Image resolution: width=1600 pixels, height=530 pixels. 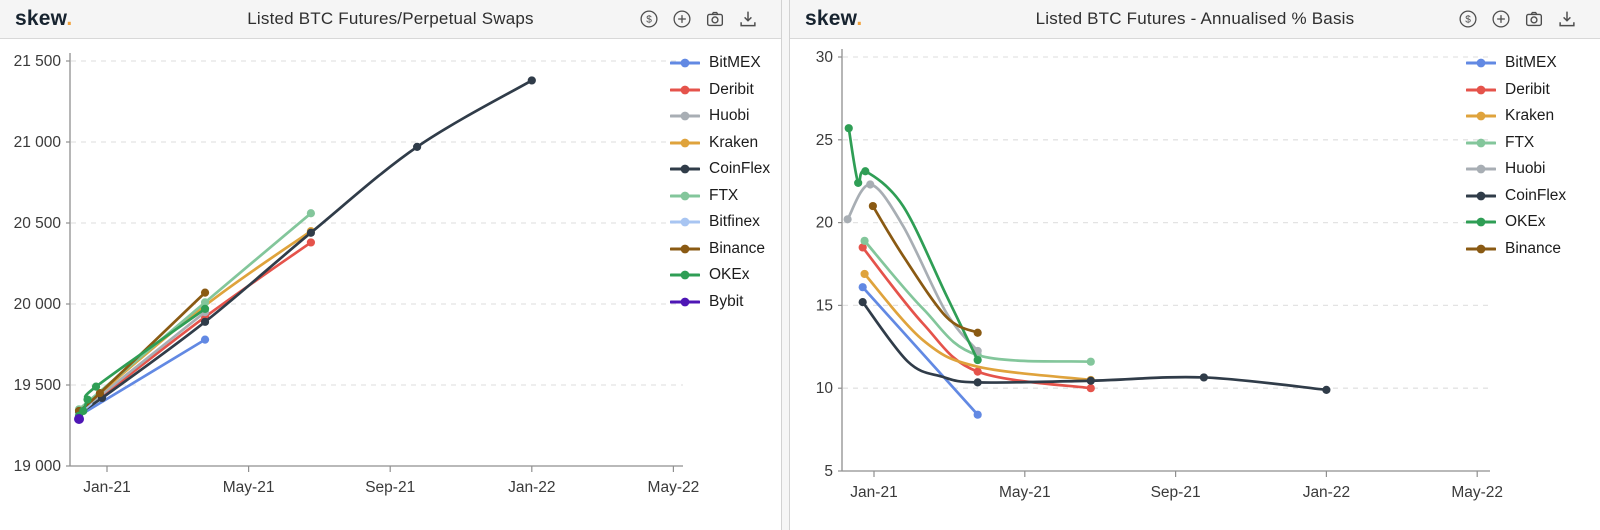 I want to click on skew-logo: skew., so click(x=36, y=19).